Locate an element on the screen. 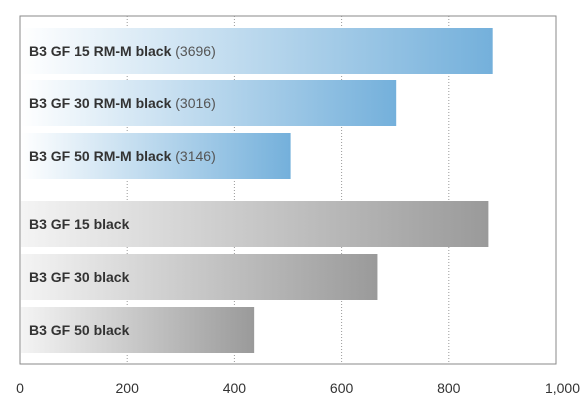  bar-name: B3 GF 15 RM-M black is located at coordinates (100, 51).